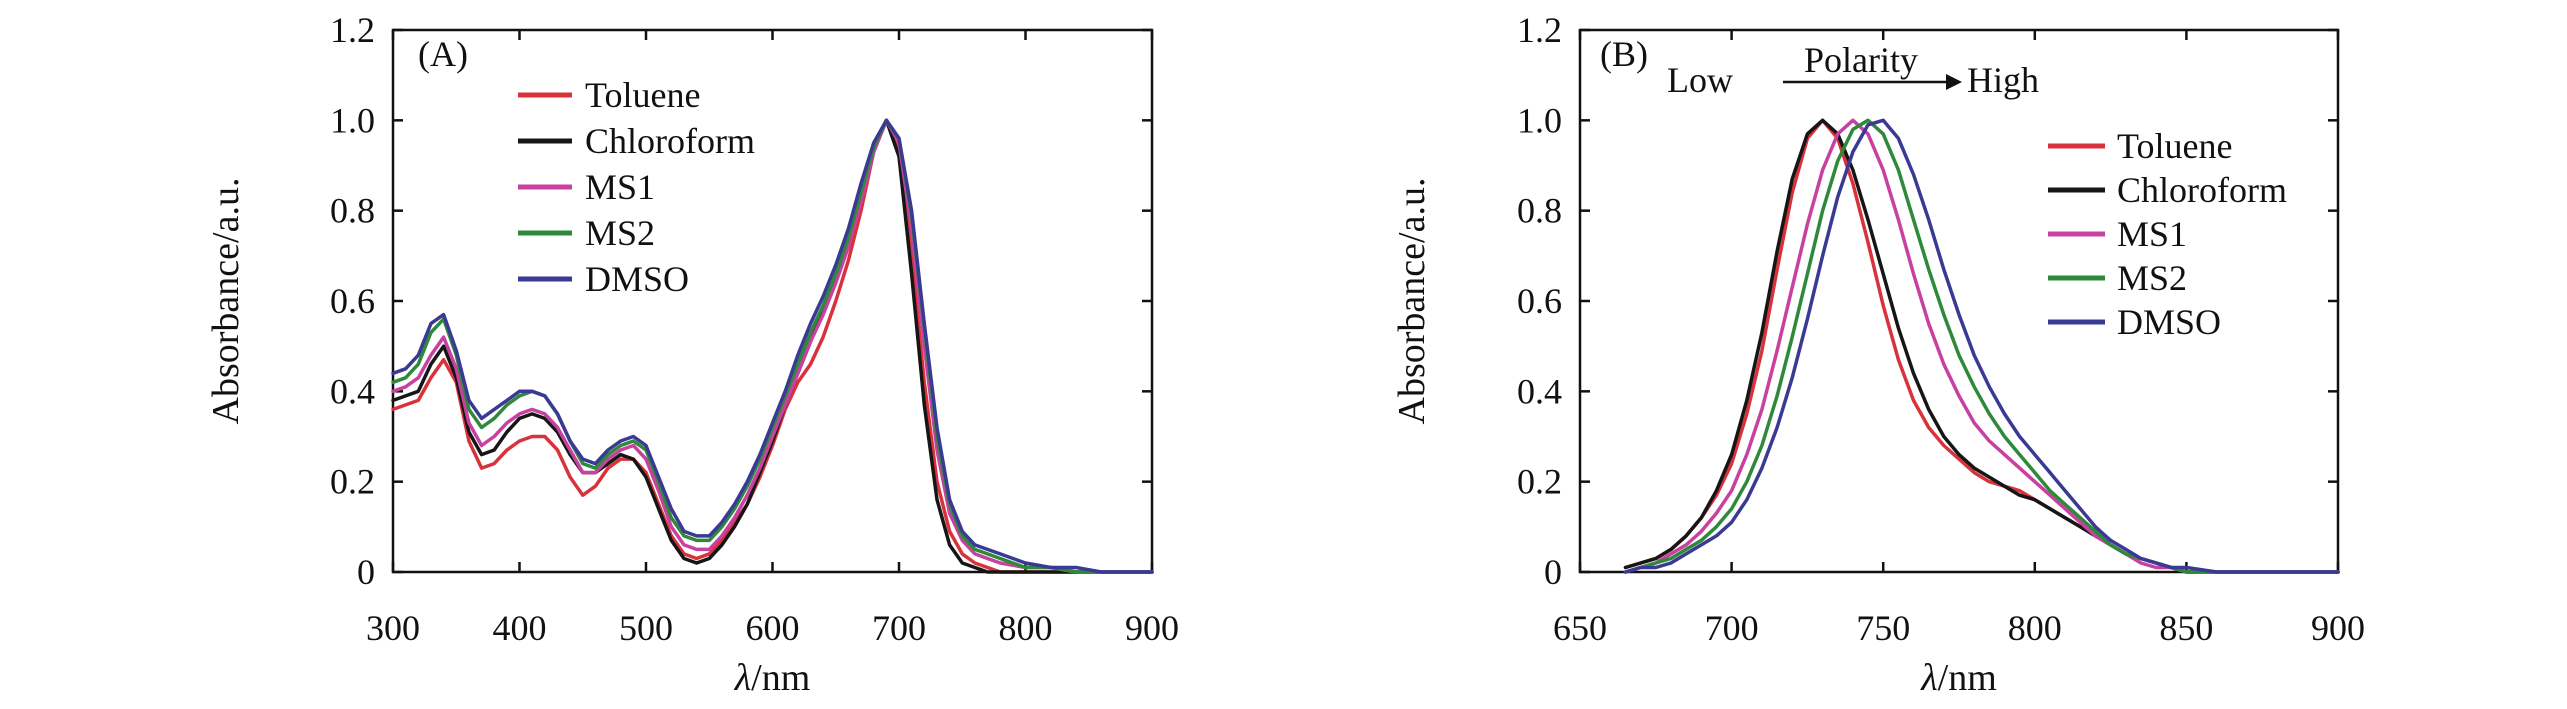 This screenshot has width=2567, height=709. I want to click on x-tick-label: 300, so click(393, 628).